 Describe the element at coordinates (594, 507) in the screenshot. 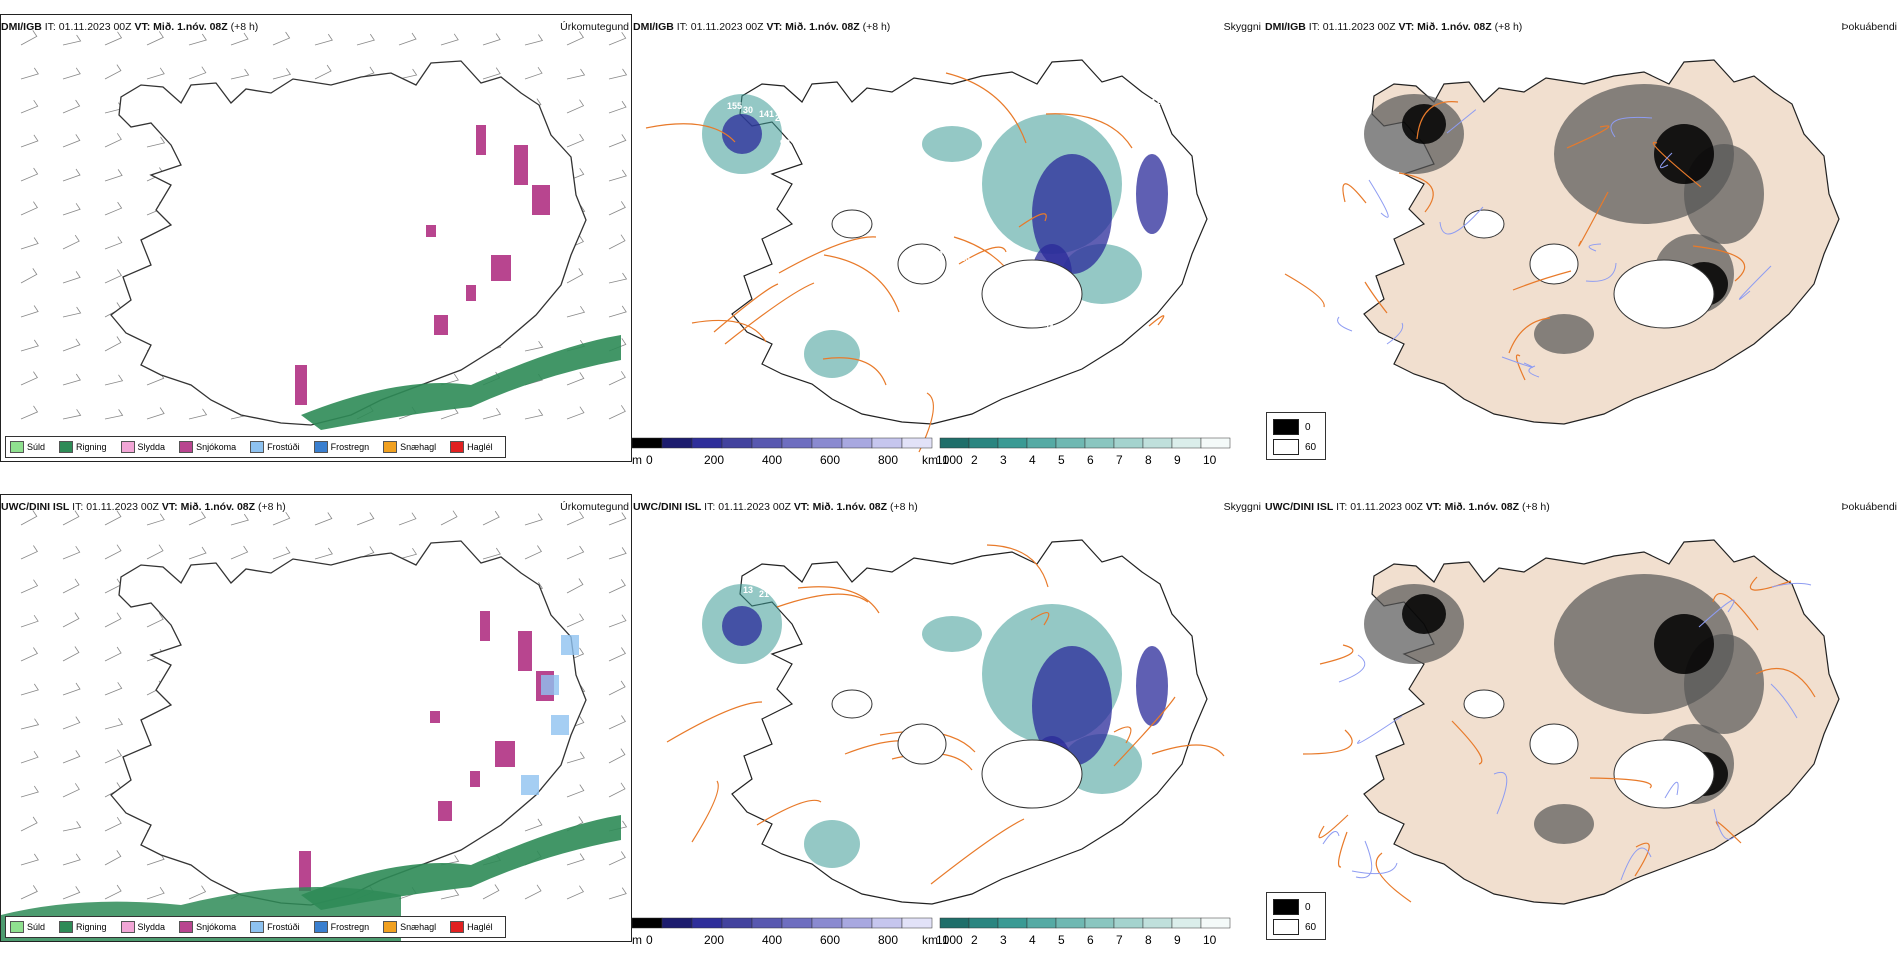

I see `panel-title: Úrkomutegund` at that location.